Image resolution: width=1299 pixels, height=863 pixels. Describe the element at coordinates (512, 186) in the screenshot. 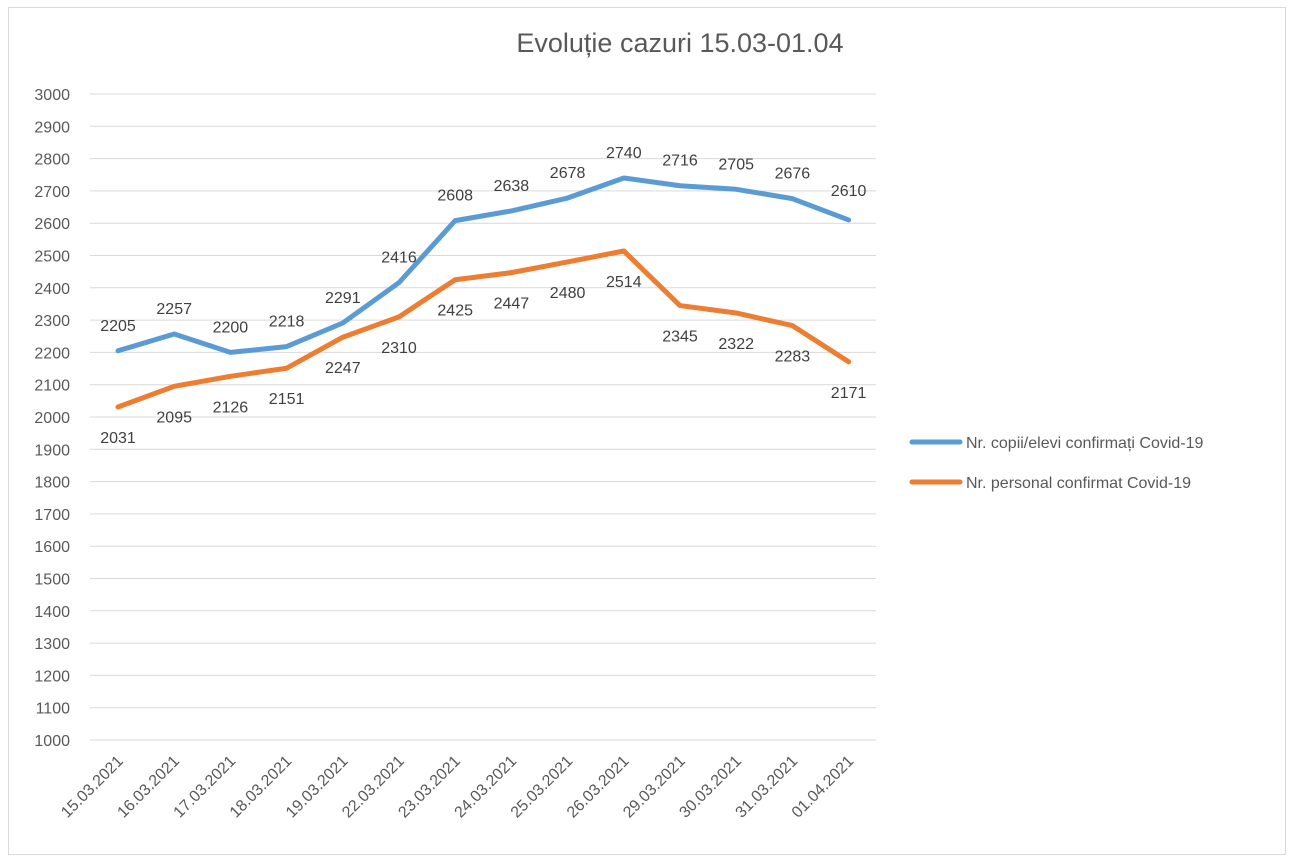

I see `data-label: 2638` at that location.